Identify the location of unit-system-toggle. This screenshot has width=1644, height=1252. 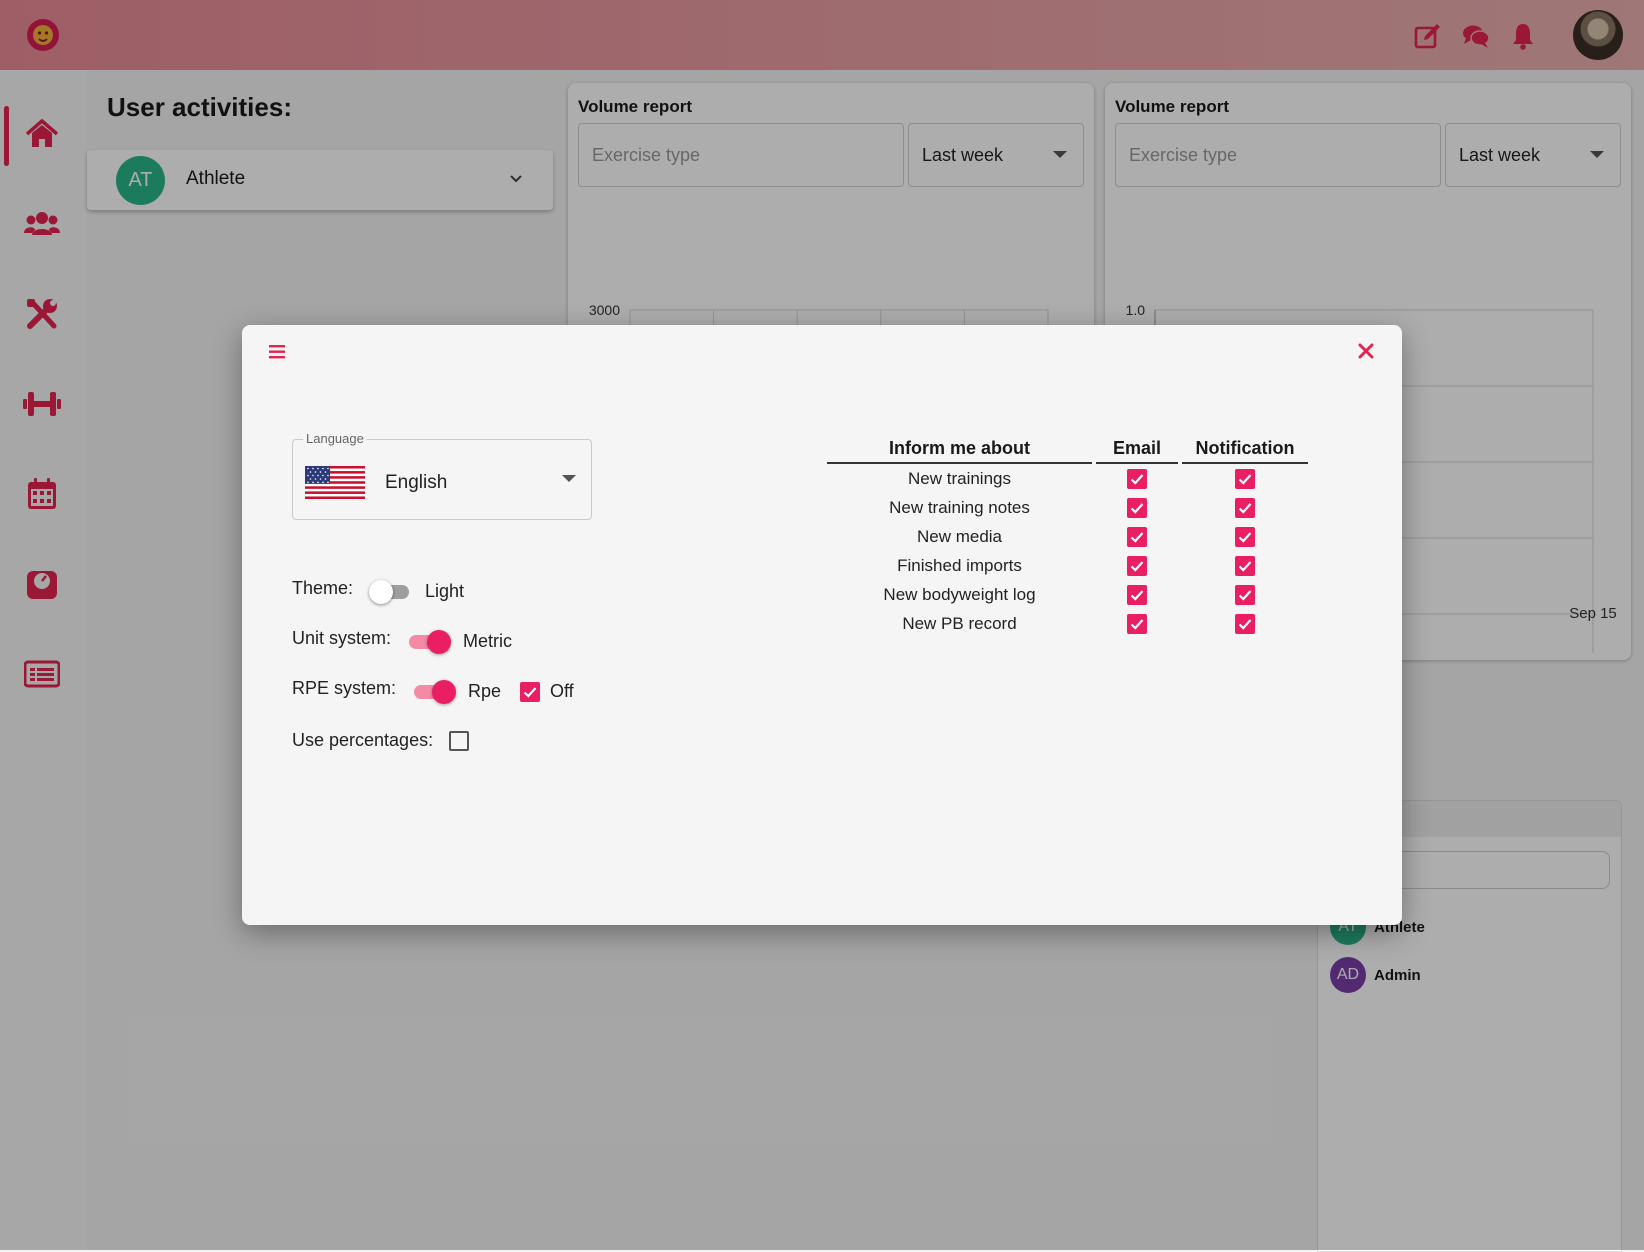
(428, 642).